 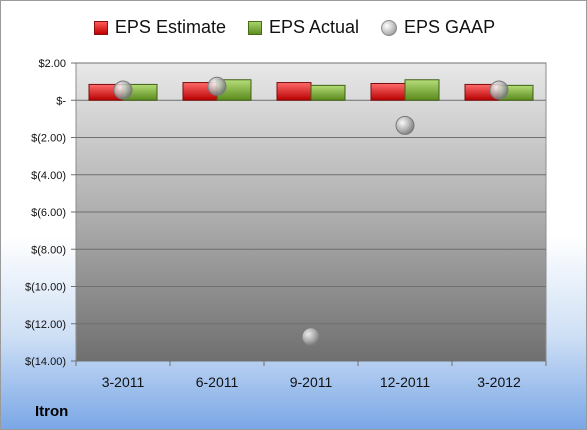 What do you see at coordinates (100, 27) in the screenshot?
I see `legend-swatch-eps-estimate` at bounding box center [100, 27].